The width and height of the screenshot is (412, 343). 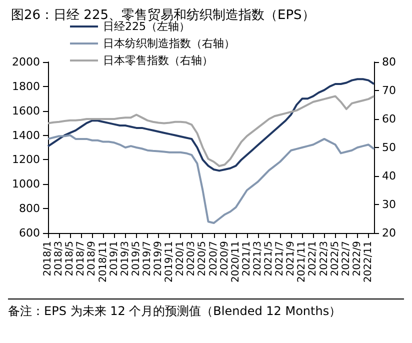 What do you see at coordinates (313, 258) in the screenshot?
I see `x-tick-label: 2022/1` at bounding box center [313, 258].